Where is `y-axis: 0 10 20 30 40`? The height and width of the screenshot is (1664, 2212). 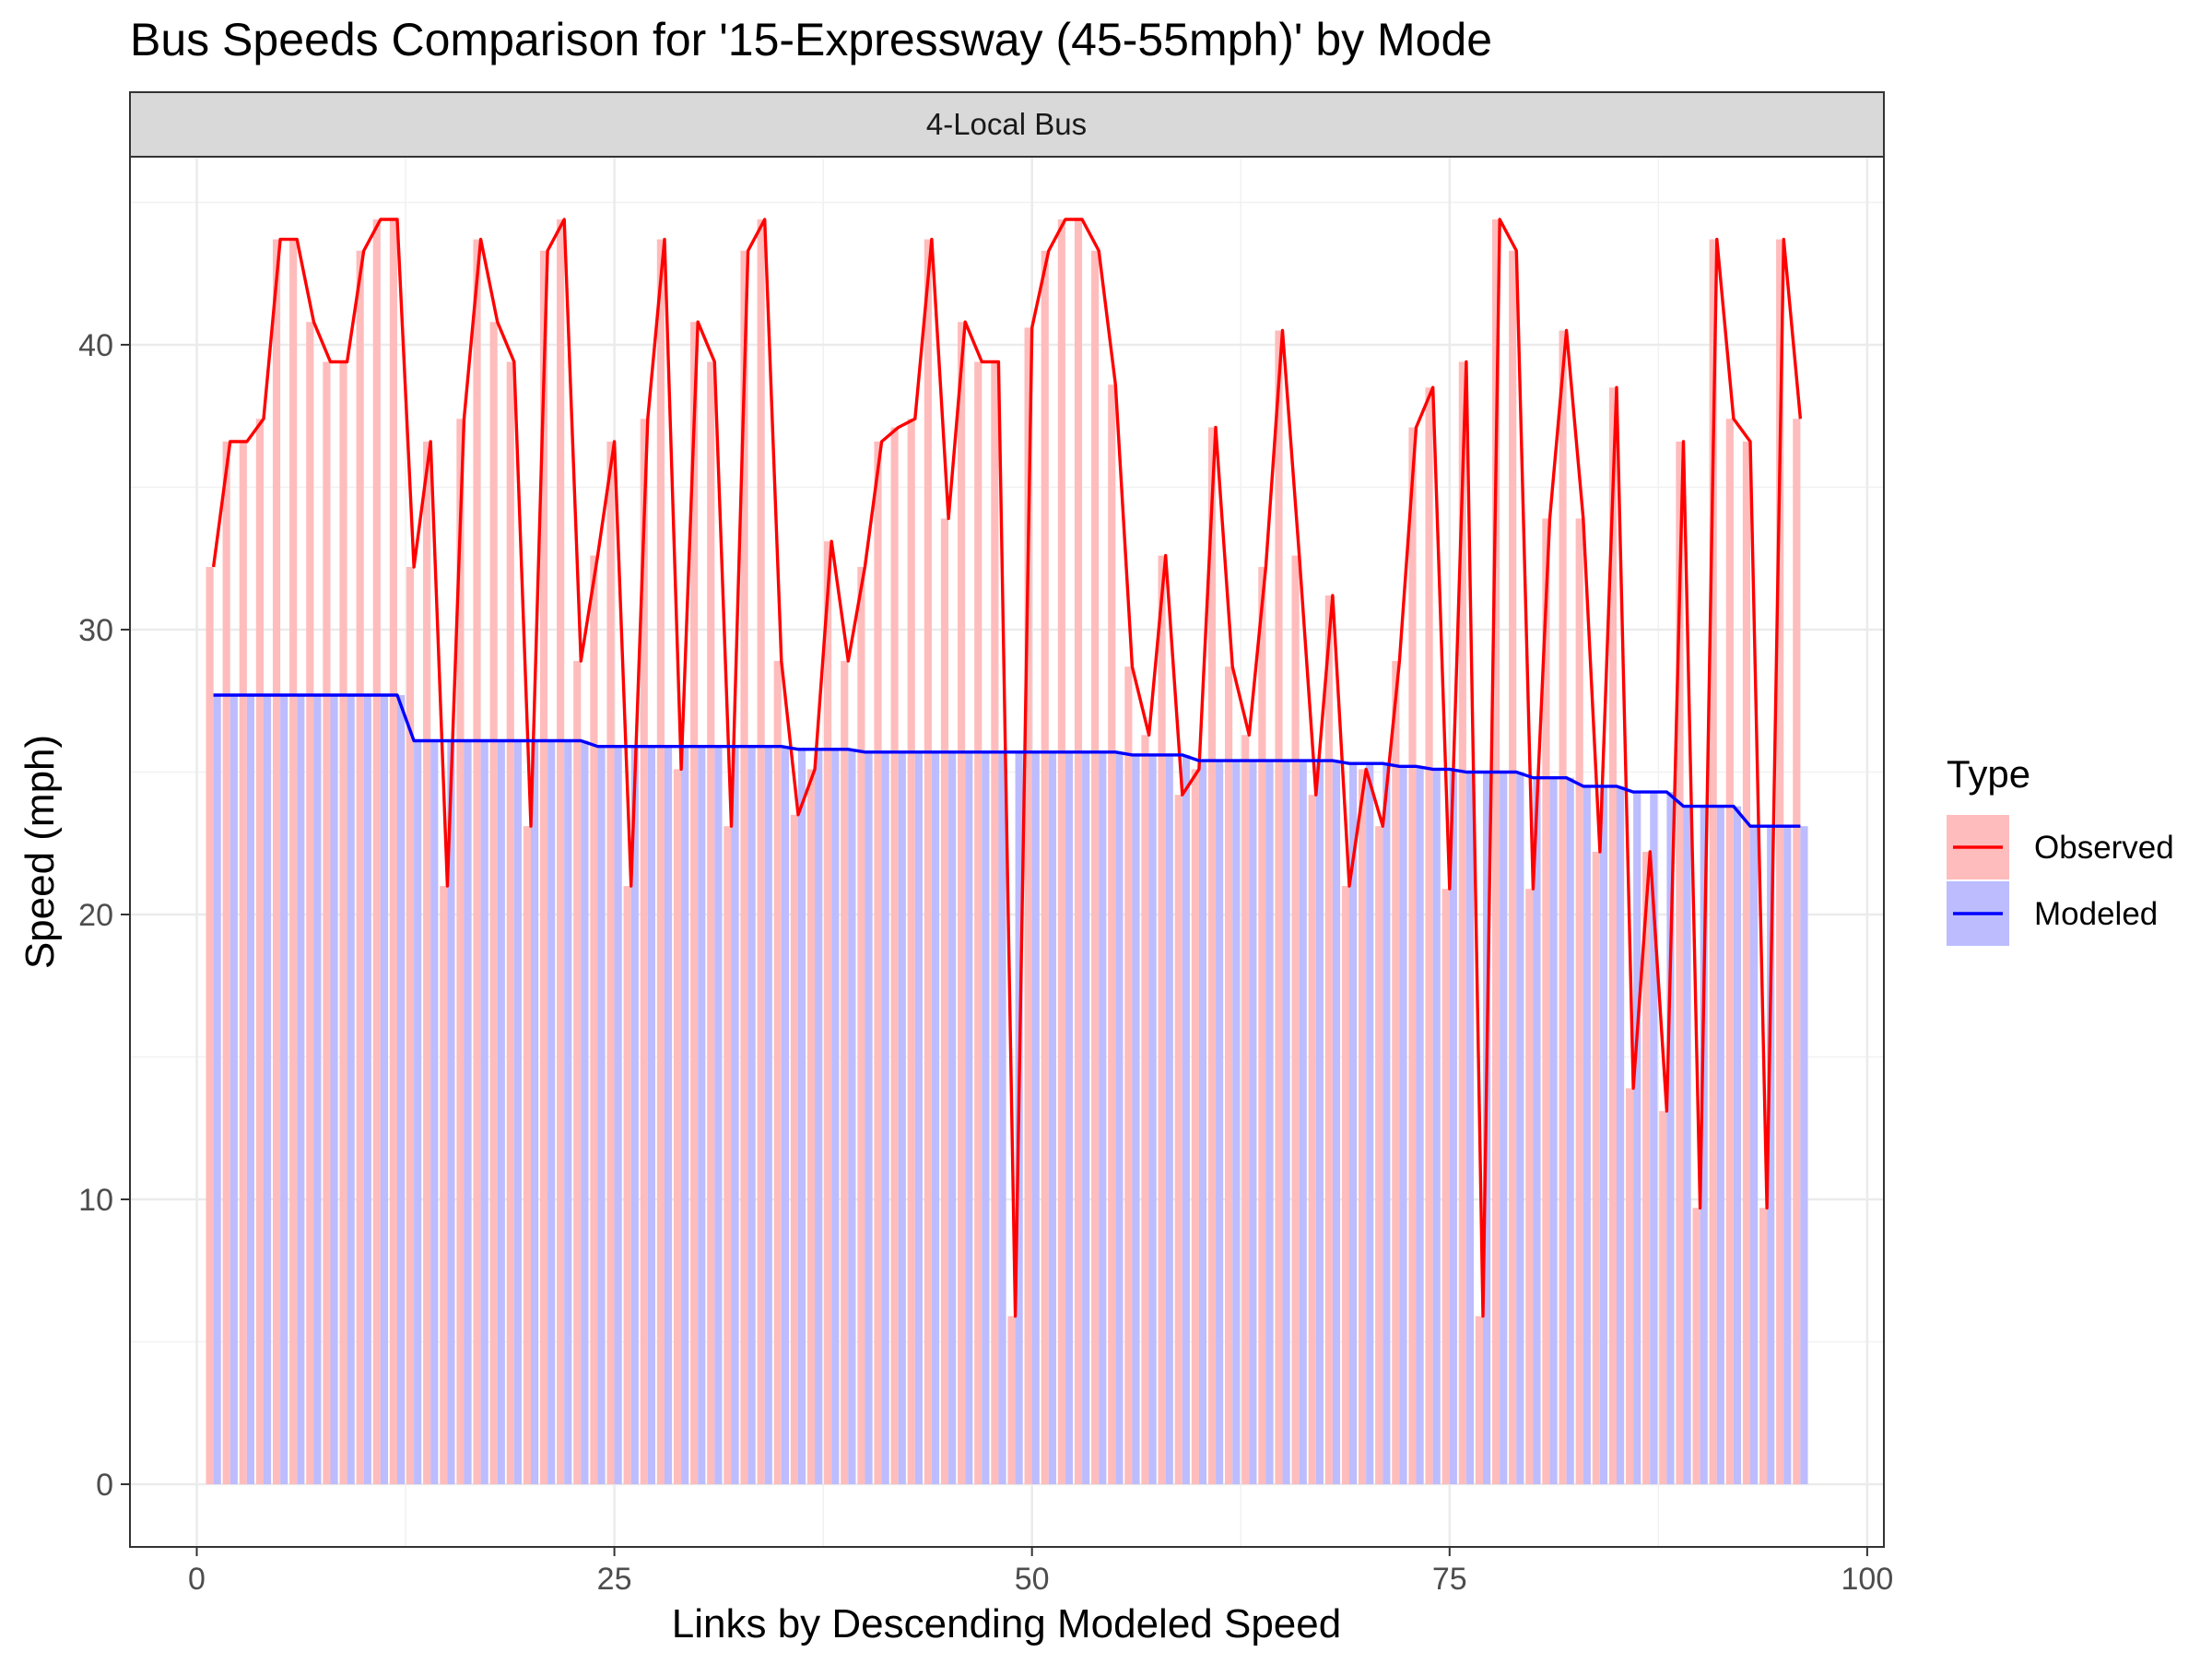
y-axis: 0 10 20 30 40 is located at coordinates (104, 915).